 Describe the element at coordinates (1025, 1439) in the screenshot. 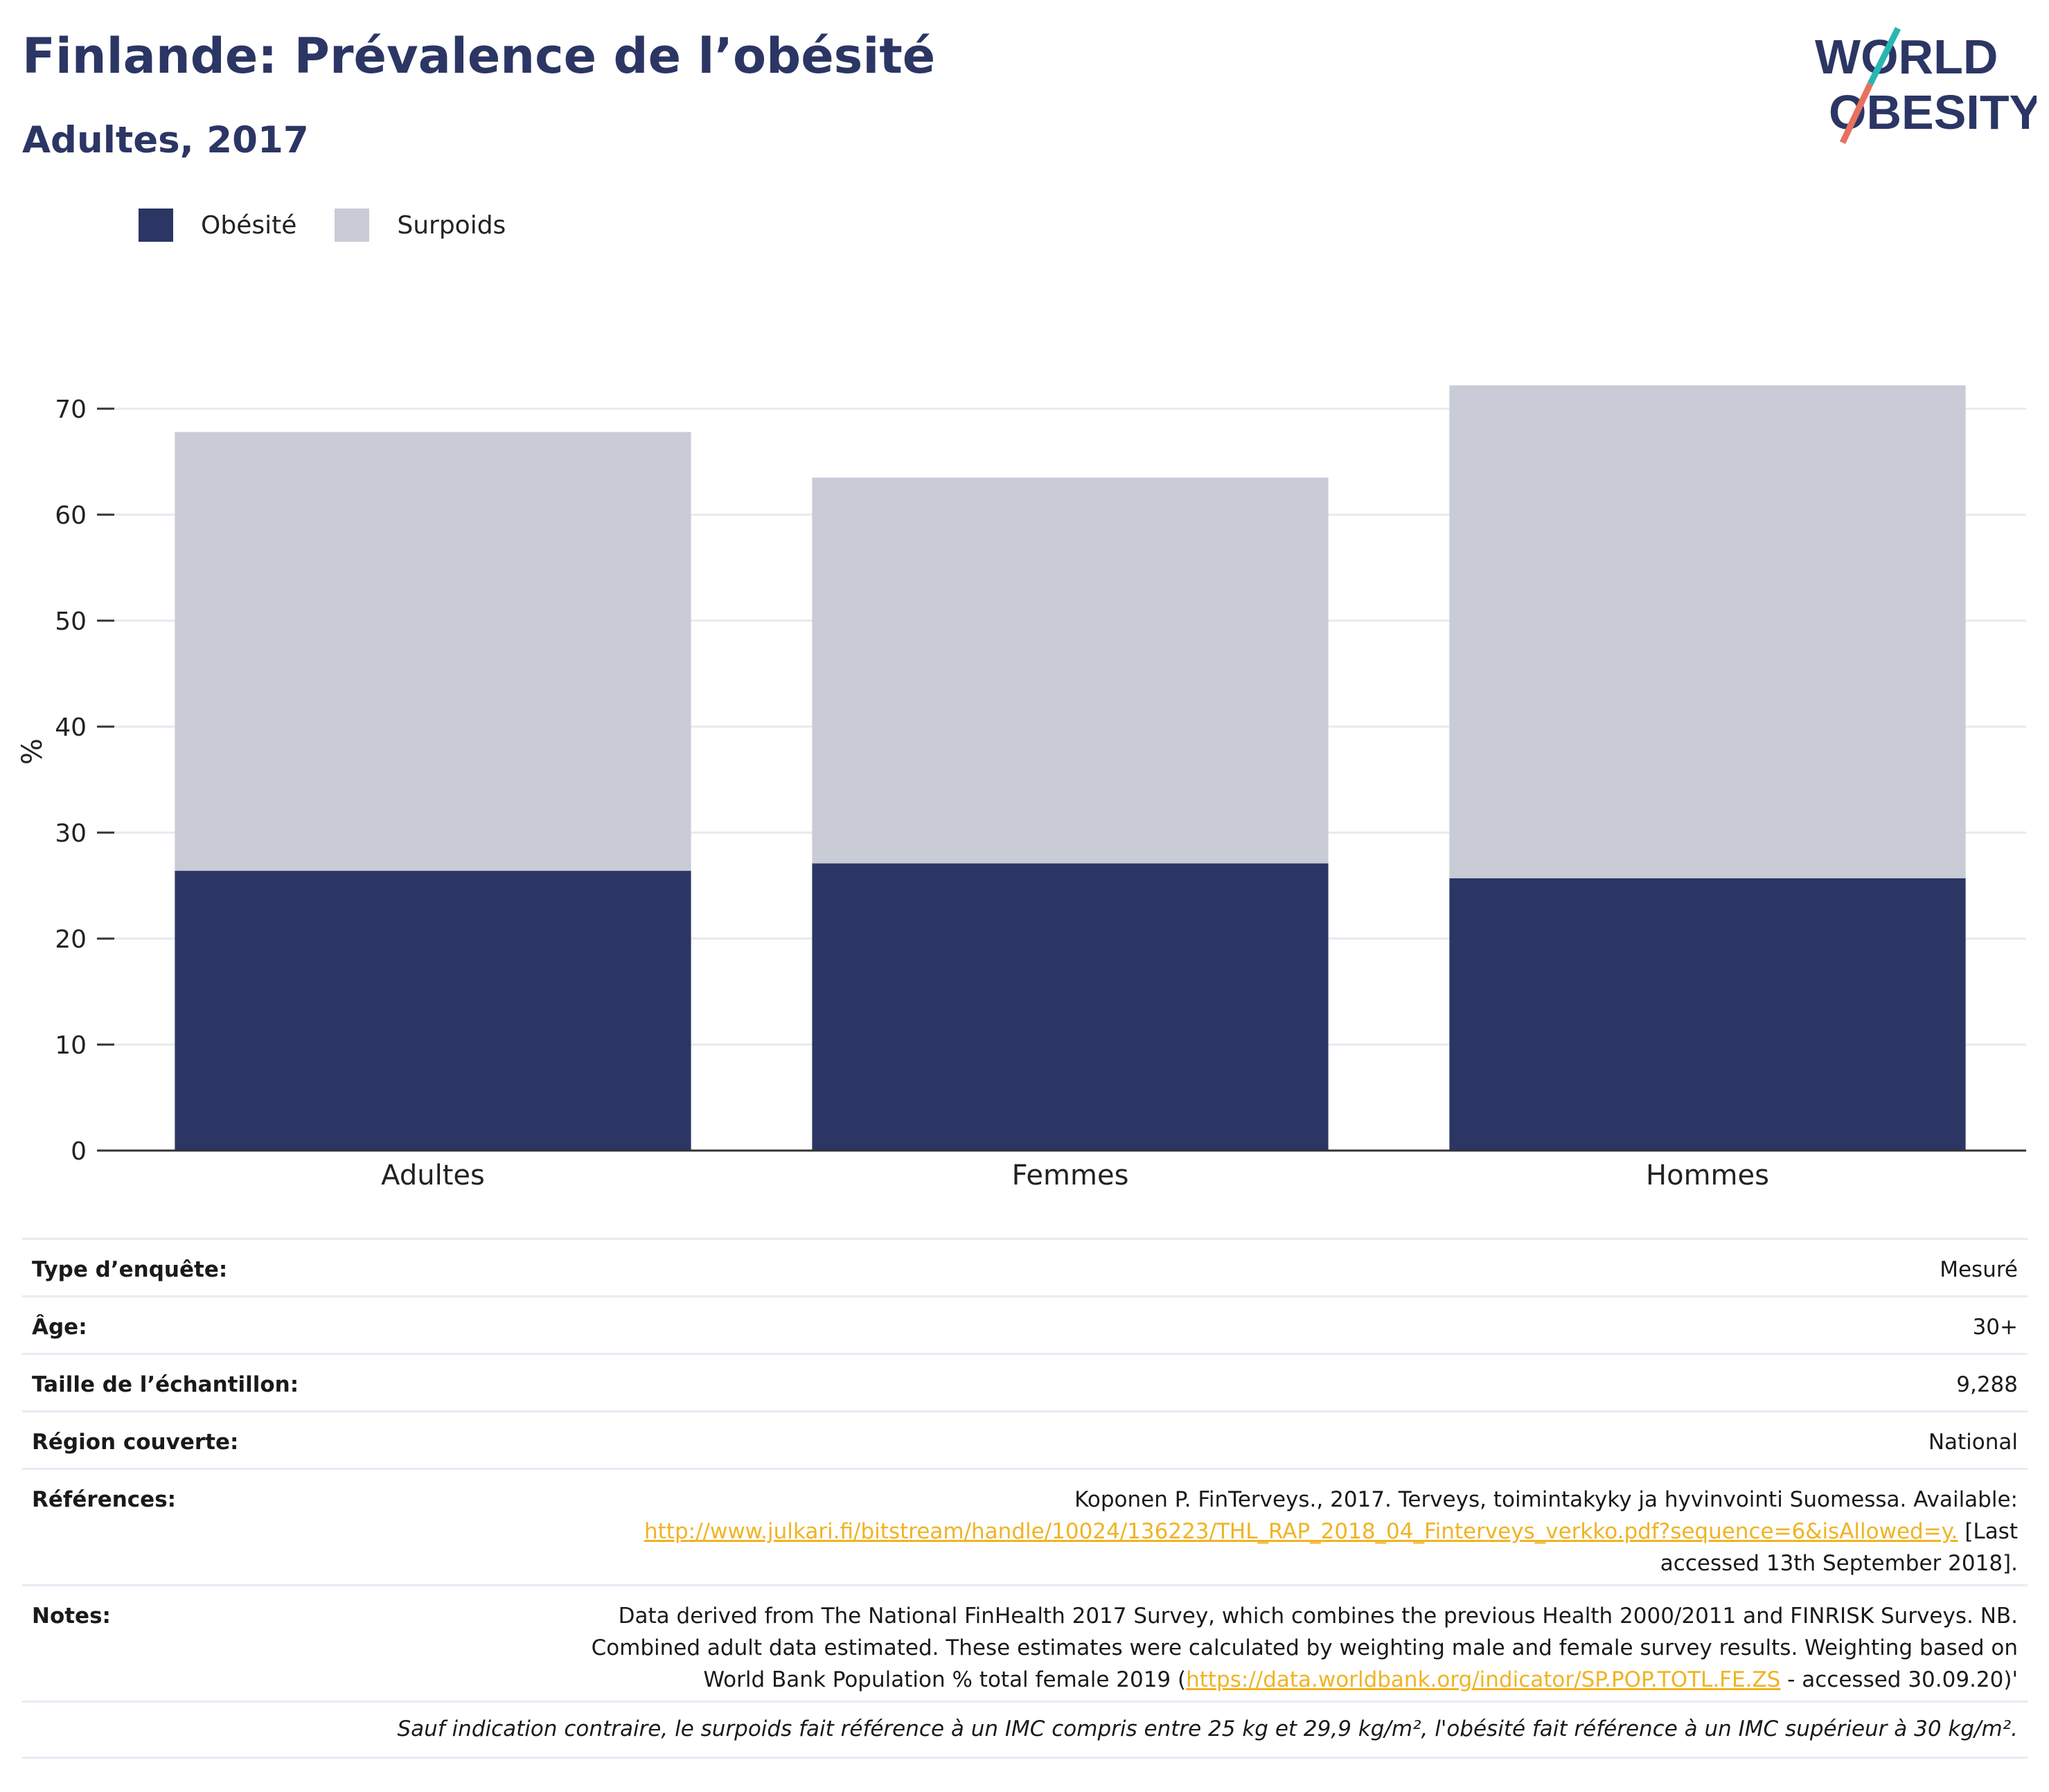

I see `info-row: Région couverte: National` at that location.